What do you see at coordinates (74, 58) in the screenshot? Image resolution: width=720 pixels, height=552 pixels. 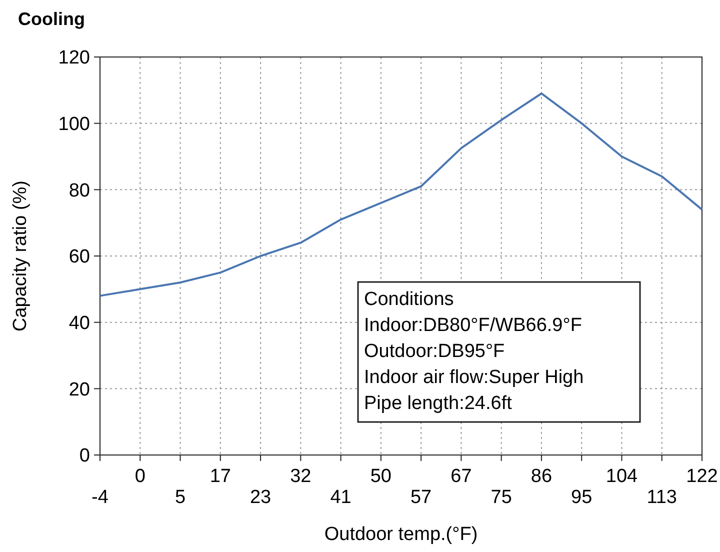 I see `y-tick-label: 120` at bounding box center [74, 58].